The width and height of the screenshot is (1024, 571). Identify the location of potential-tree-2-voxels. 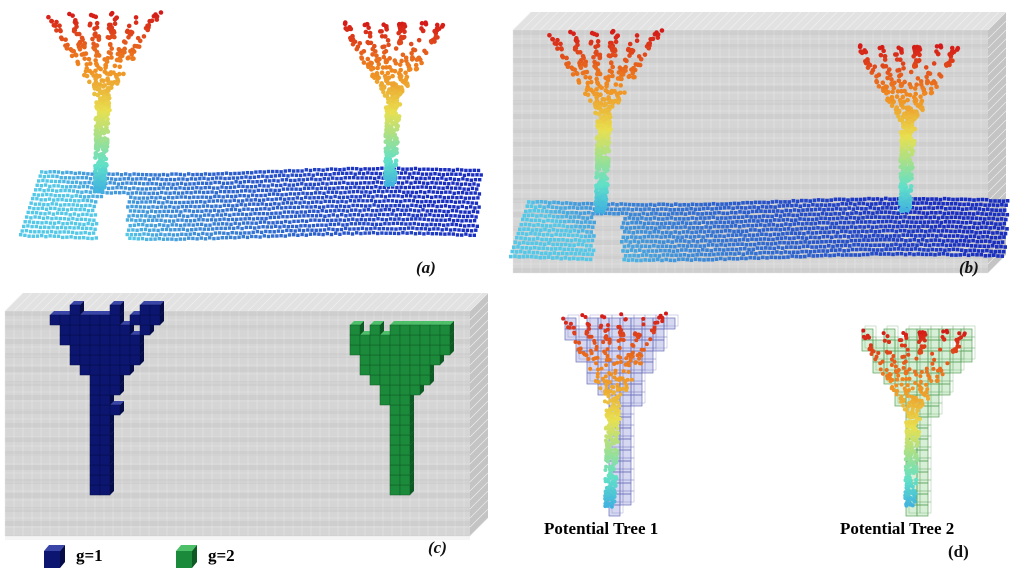
(918, 421).